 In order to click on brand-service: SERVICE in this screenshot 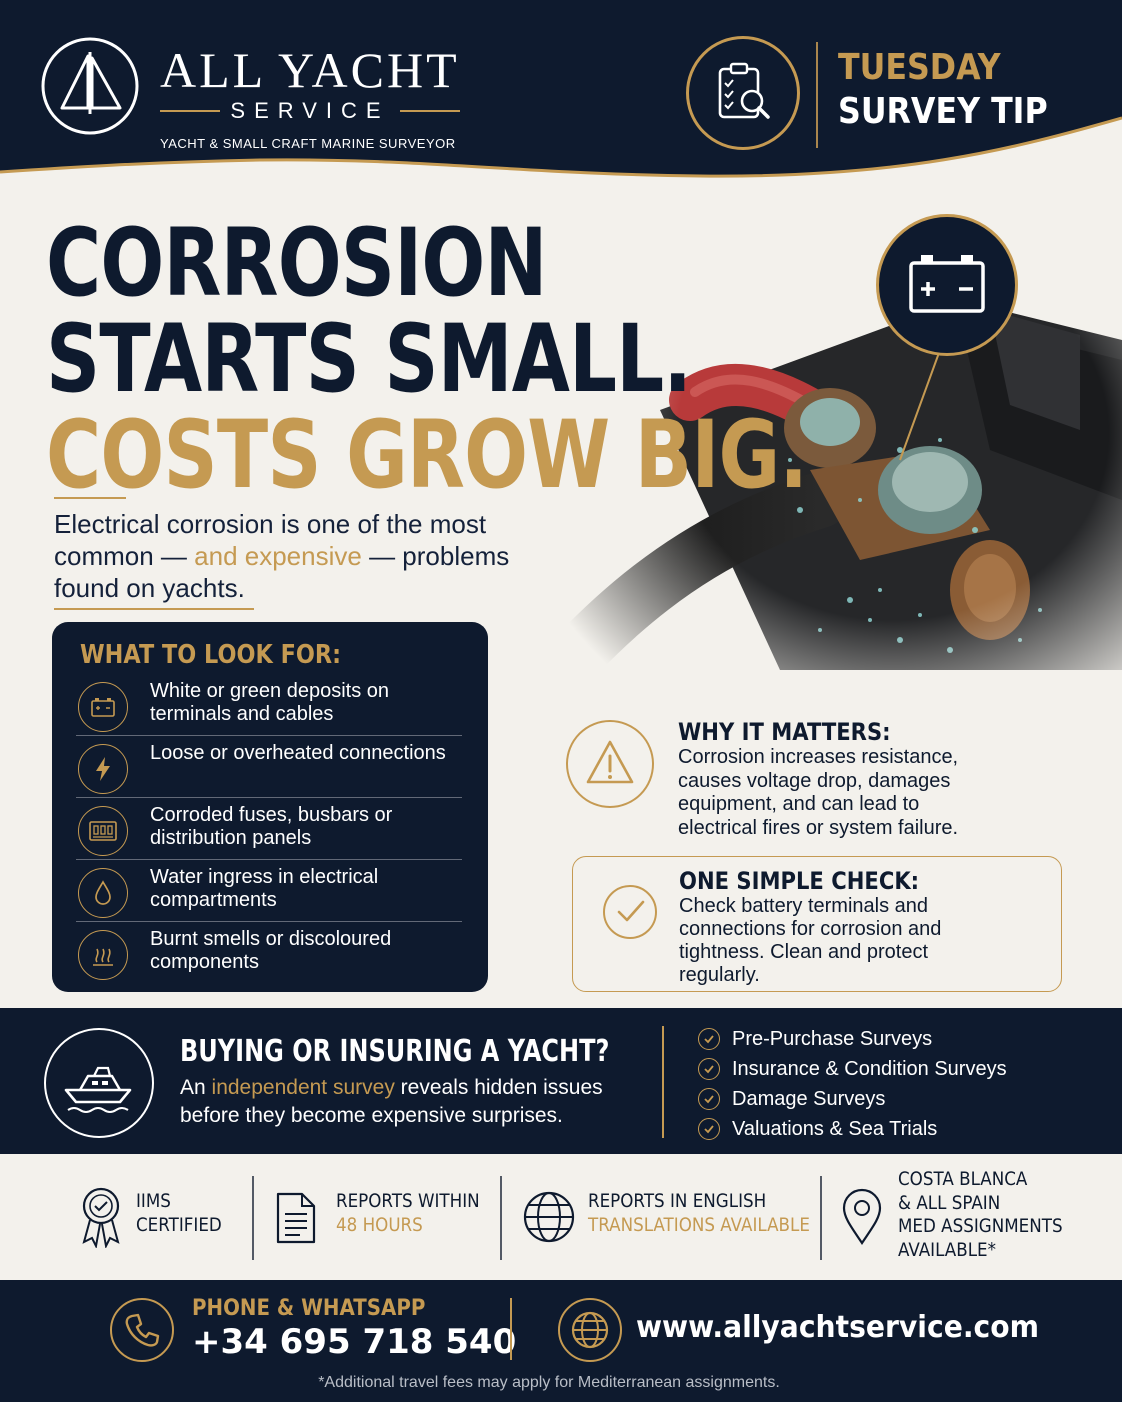, I will do `click(310, 110)`.